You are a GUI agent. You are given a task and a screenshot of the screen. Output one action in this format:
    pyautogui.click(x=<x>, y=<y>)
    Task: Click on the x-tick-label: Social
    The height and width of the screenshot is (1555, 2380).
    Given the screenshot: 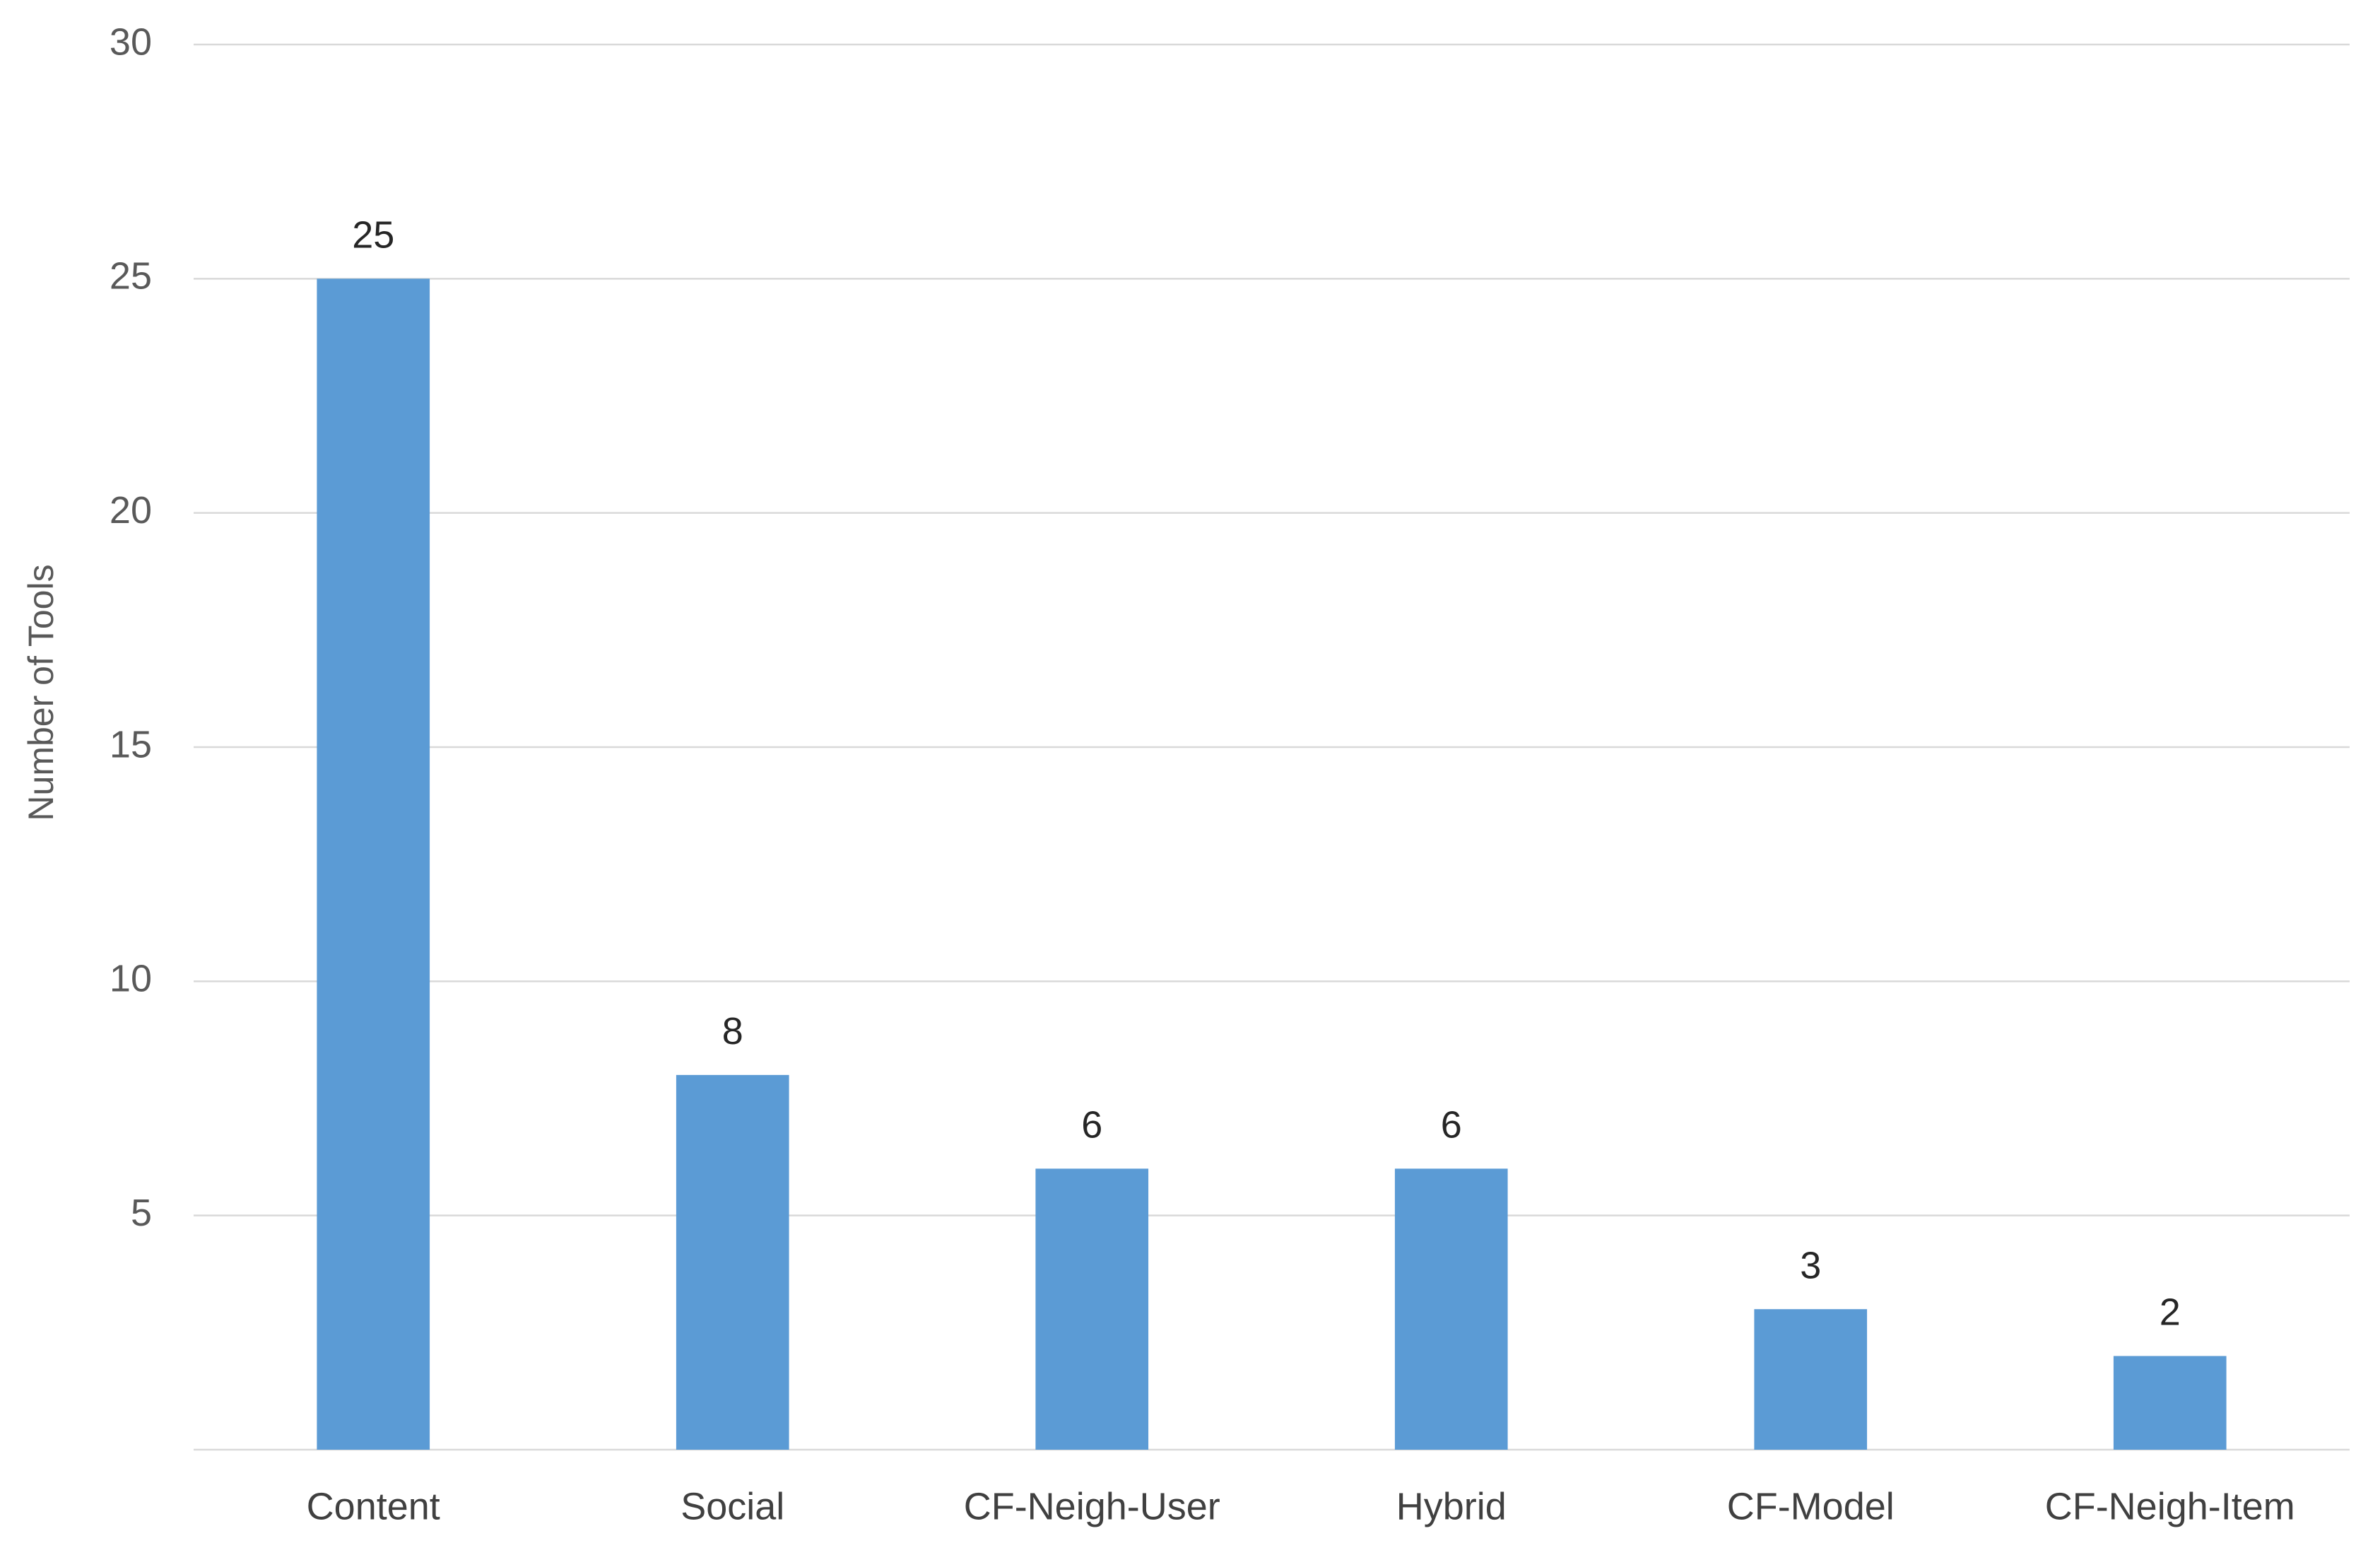 What is the action you would take?
    pyautogui.click(x=733, y=1506)
    